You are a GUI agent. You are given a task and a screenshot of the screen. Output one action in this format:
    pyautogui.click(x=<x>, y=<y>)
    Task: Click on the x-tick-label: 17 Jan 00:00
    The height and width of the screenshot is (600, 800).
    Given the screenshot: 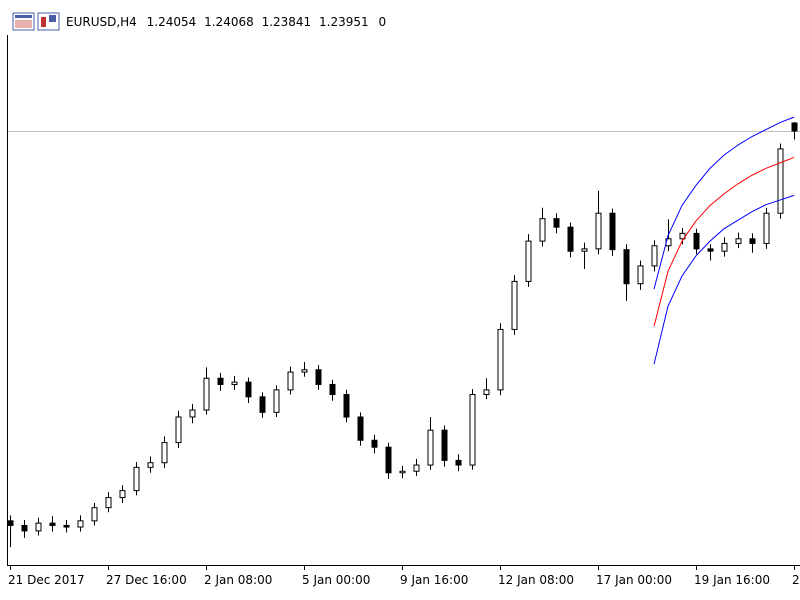 What is the action you would take?
    pyautogui.click(x=634, y=580)
    